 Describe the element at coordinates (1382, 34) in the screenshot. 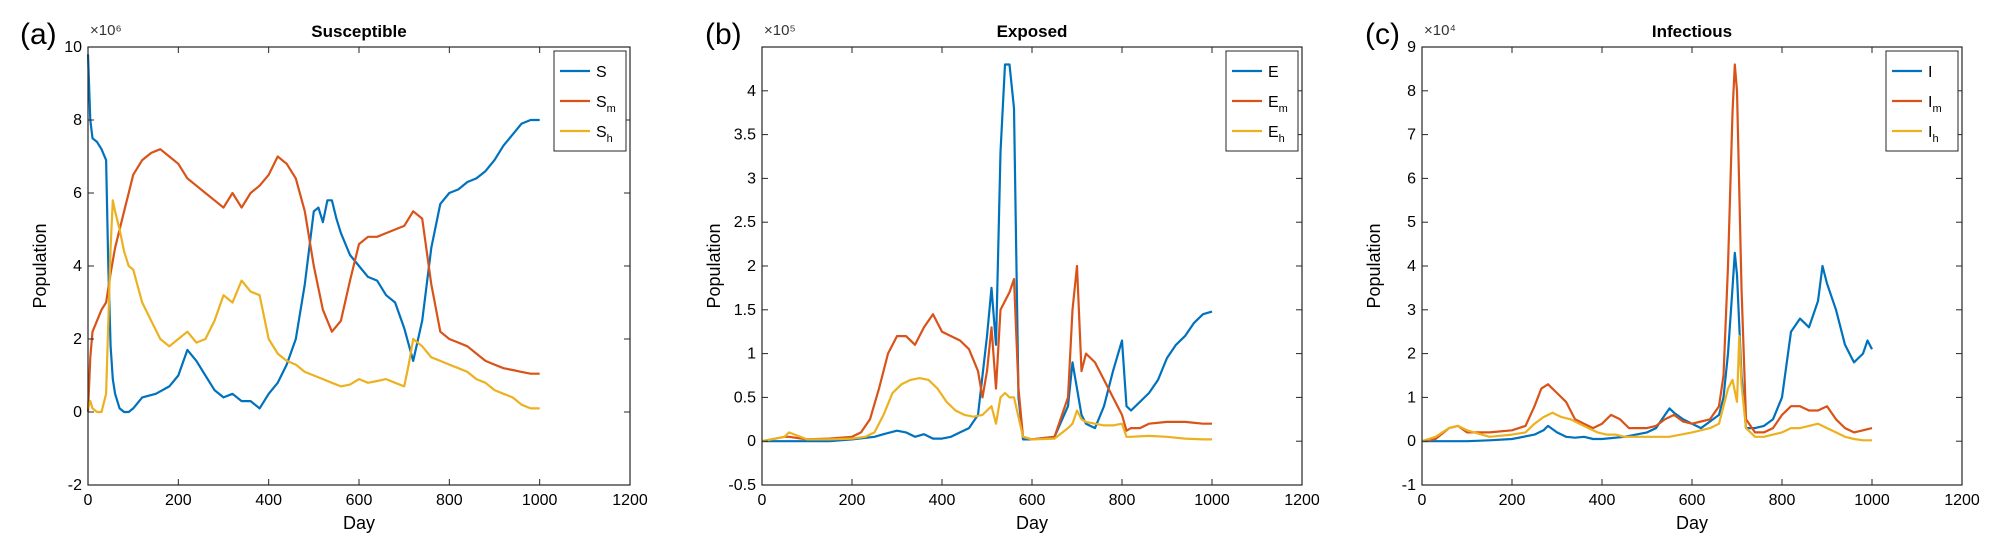

I see `panel-label: (c)` at that location.